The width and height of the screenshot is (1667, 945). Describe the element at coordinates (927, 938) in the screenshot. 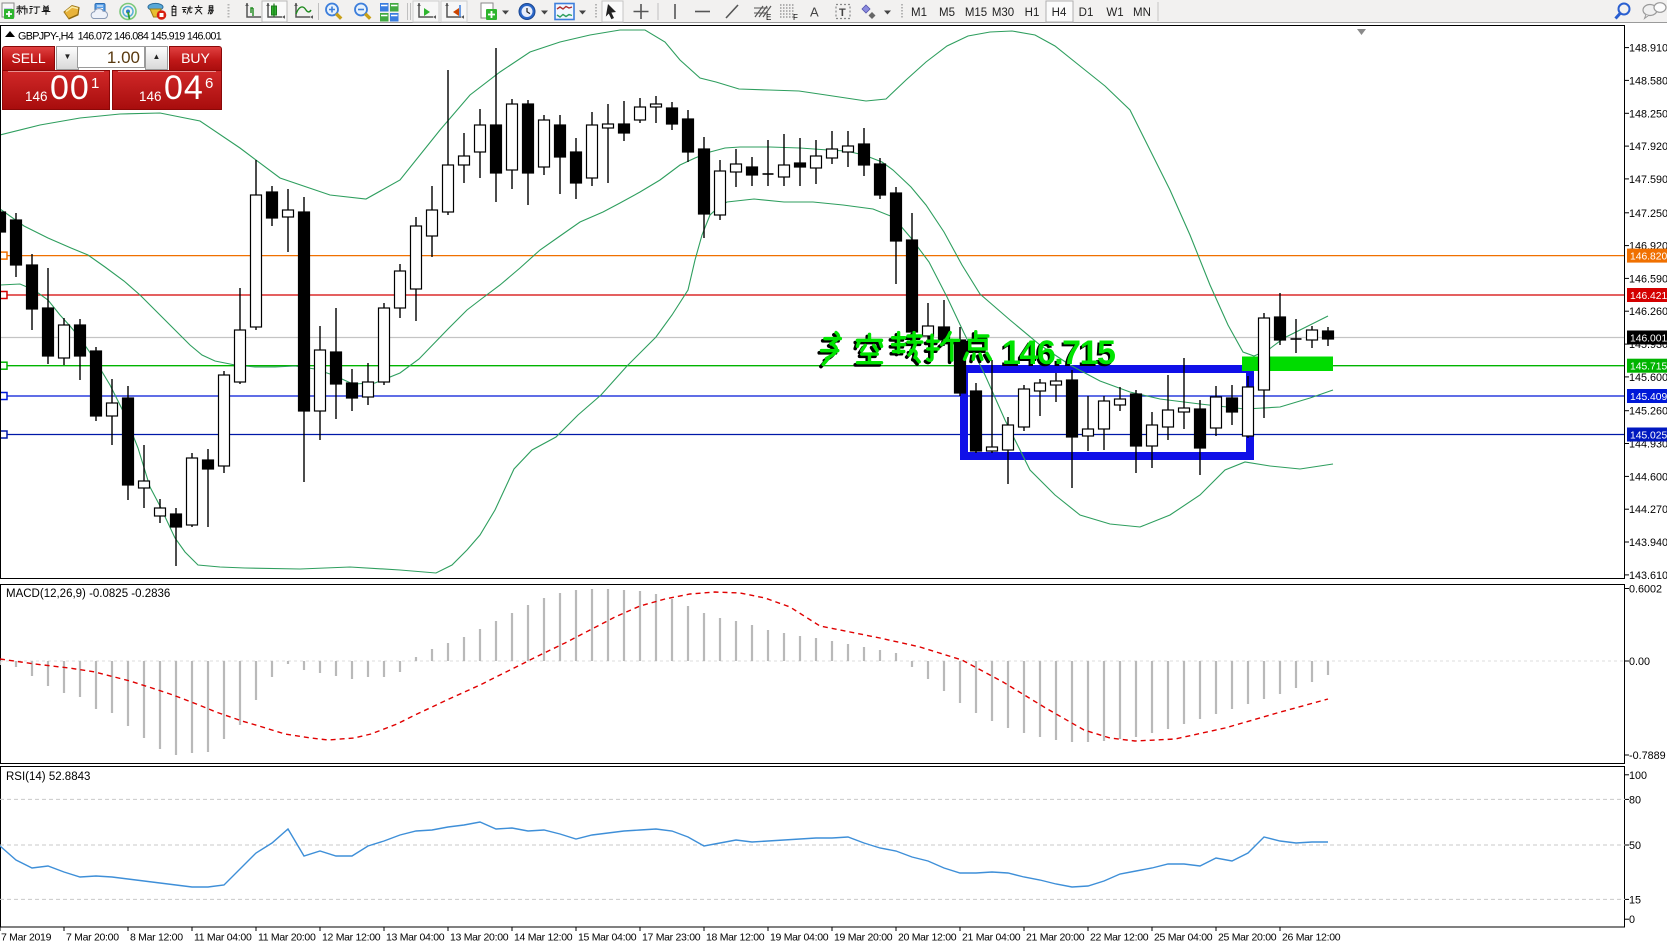

I see `svg-text: 20 Mar 12:00` at that location.